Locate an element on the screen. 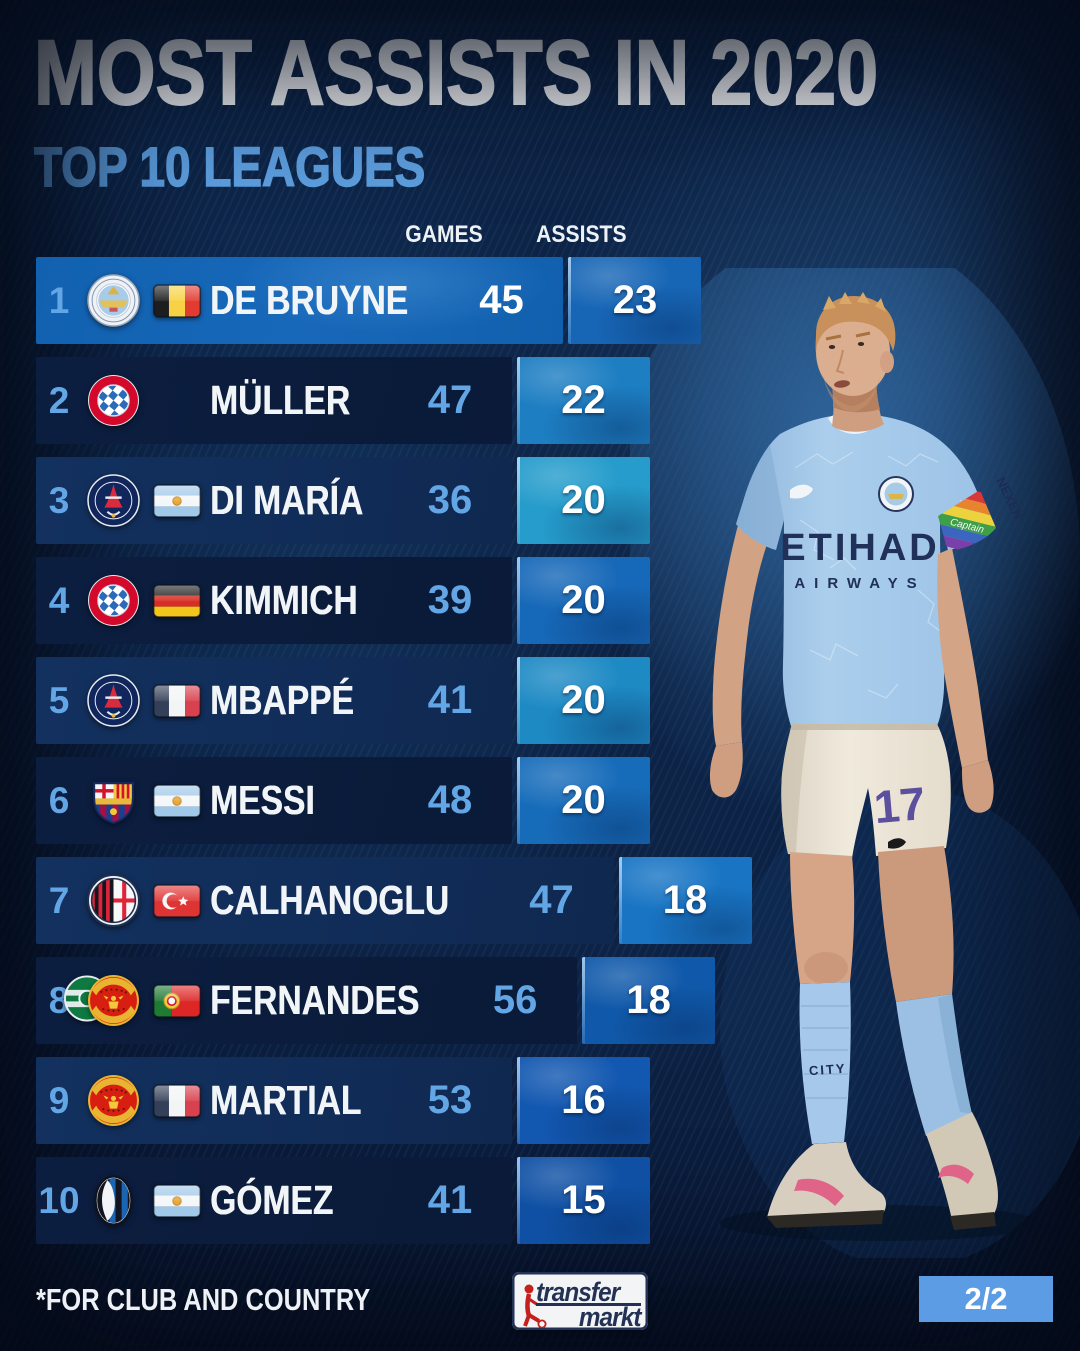  column-header-assists: ASSISTS is located at coordinates (581, 234).